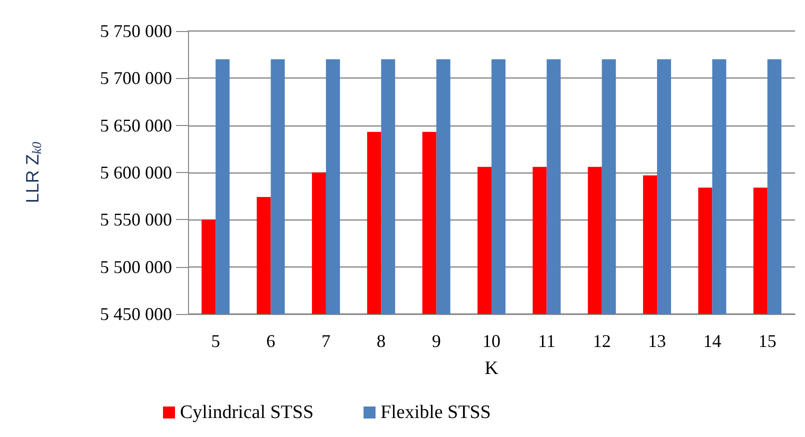 The width and height of the screenshot is (805, 437). What do you see at coordinates (136, 220) in the screenshot?
I see `y-tick-label: 5 550 000` at bounding box center [136, 220].